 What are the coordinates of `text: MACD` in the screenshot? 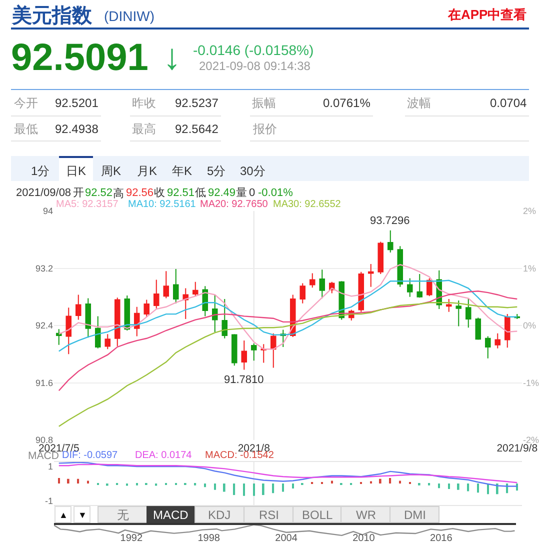 It's located at (171, 515).